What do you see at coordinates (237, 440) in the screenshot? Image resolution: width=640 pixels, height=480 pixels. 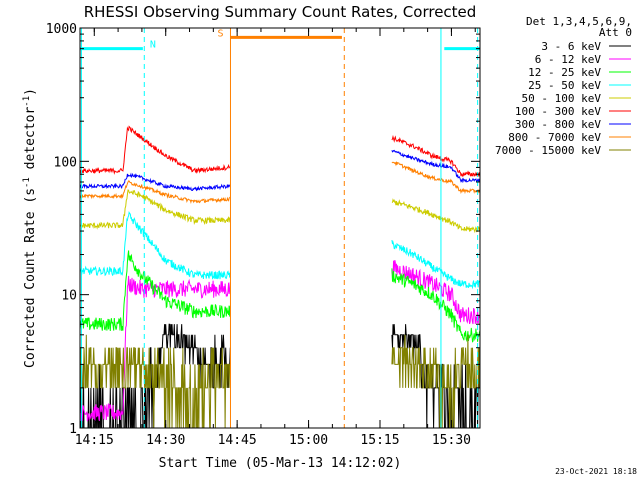 I see `x-tick-label: 14:45` at bounding box center [237, 440].